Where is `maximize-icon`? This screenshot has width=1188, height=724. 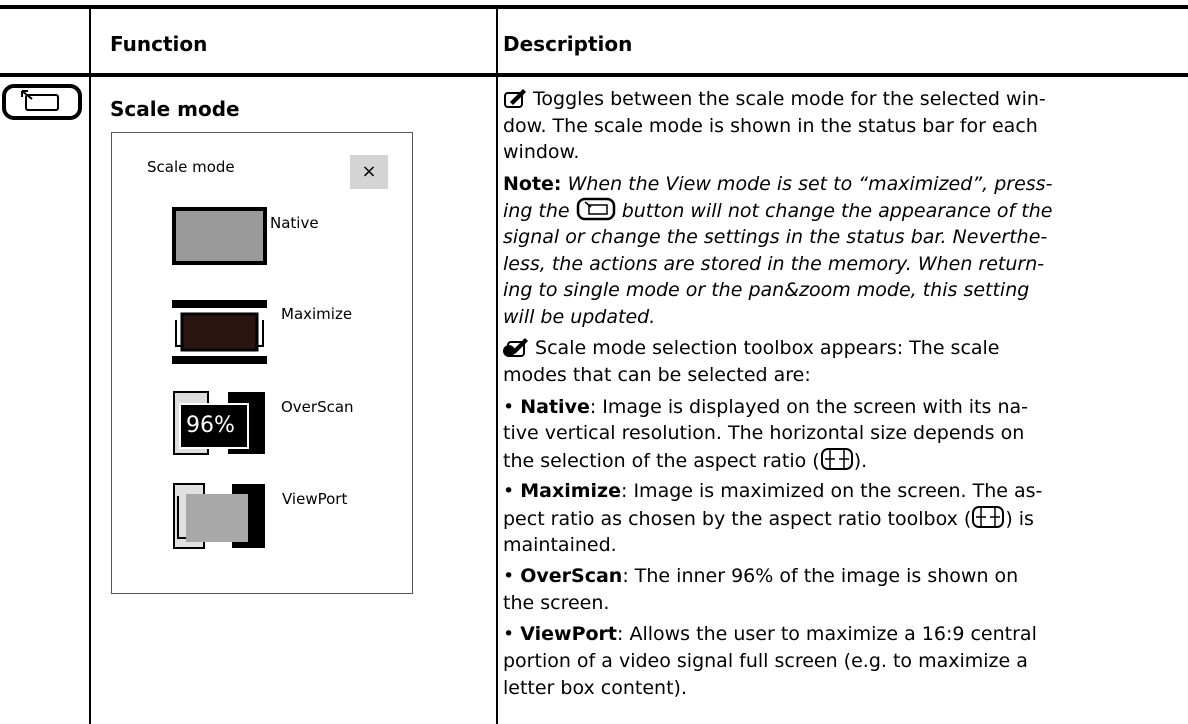 maximize-icon is located at coordinates (219, 332).